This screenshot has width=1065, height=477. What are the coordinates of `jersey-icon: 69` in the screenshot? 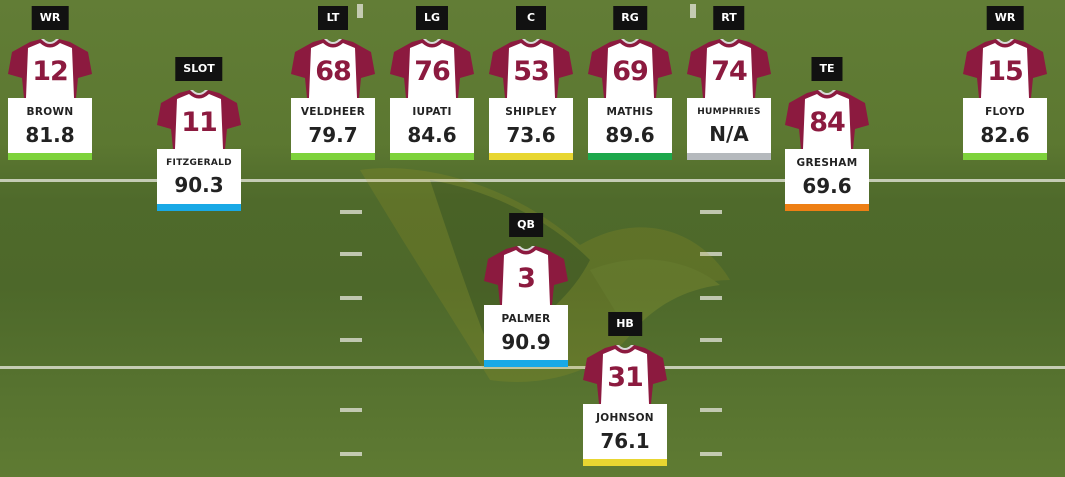 It's located at (630, 68).